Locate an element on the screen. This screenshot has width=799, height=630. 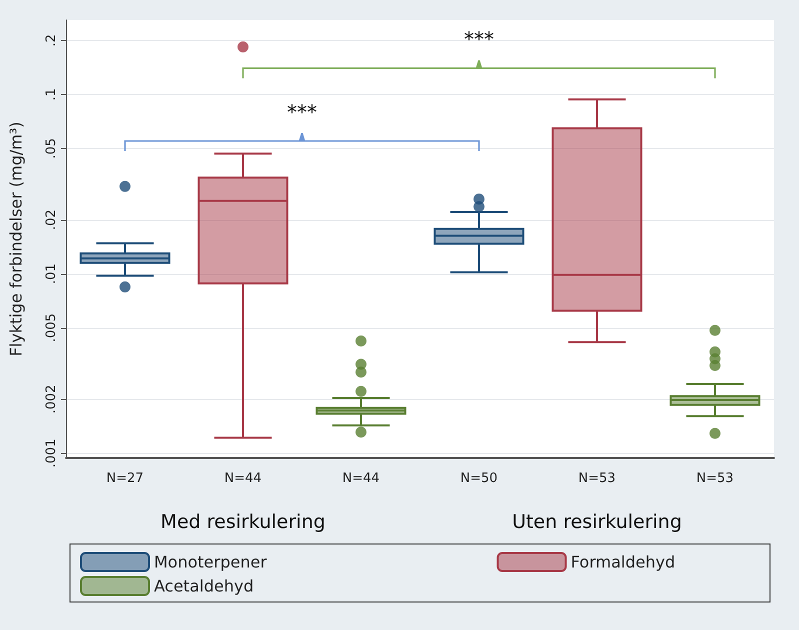
y-tick-label: .001 is located at coordinates (51, 453).